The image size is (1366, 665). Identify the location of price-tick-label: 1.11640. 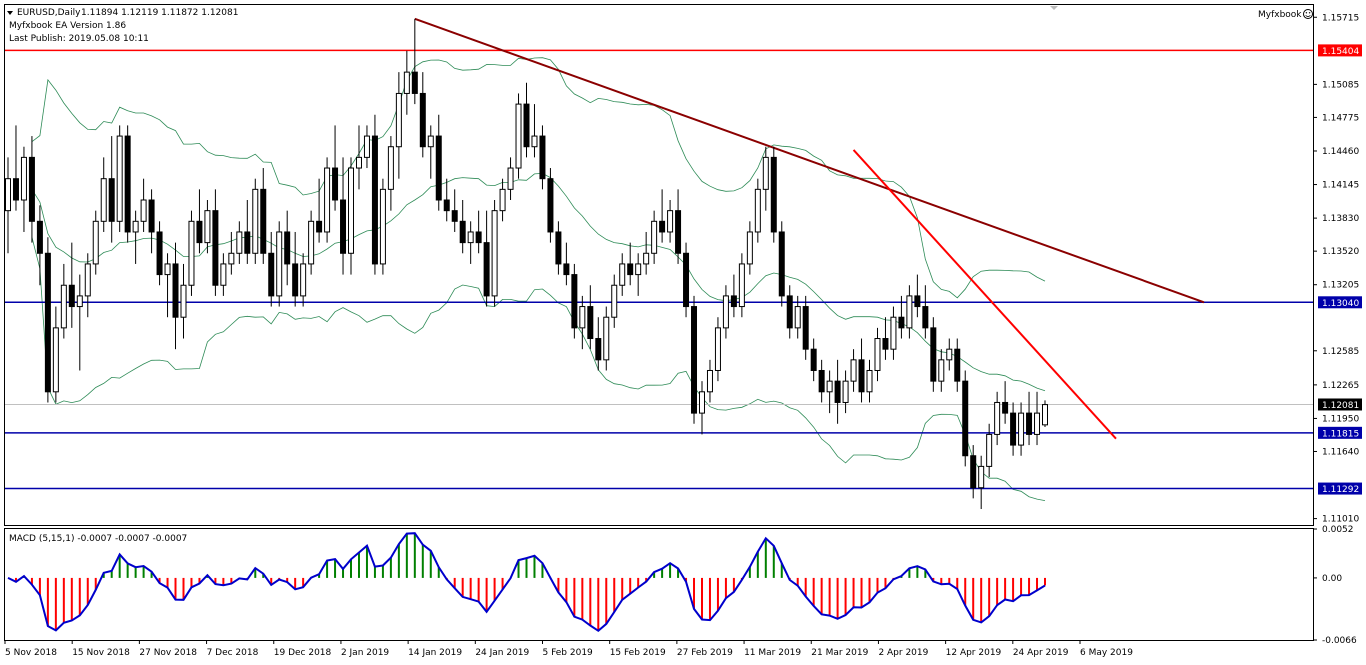
(1340, 452).